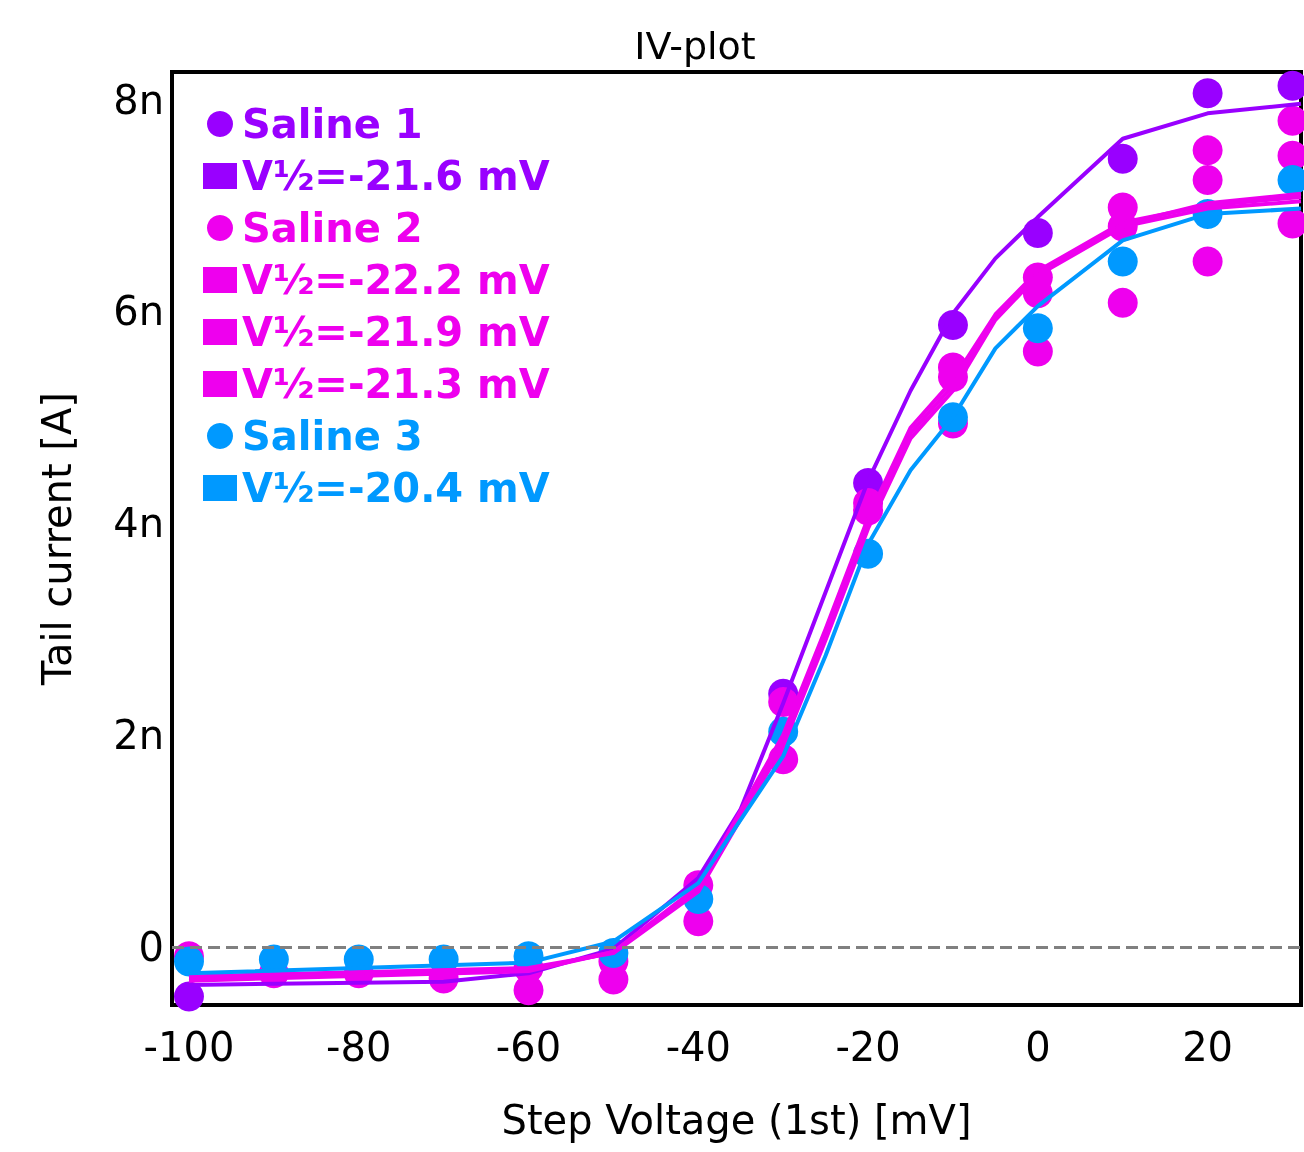  I want to click on legend-label: V½=-21.6 mV, so click(396, 176).